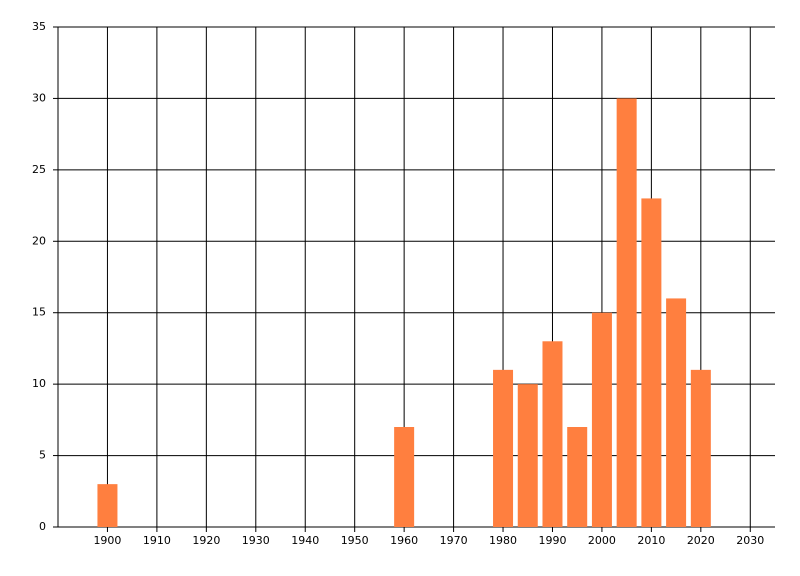 Image resolution: width=800 pixels, height=576 pixels. I want to click on y-tick-label: 25, so click(39, 169).